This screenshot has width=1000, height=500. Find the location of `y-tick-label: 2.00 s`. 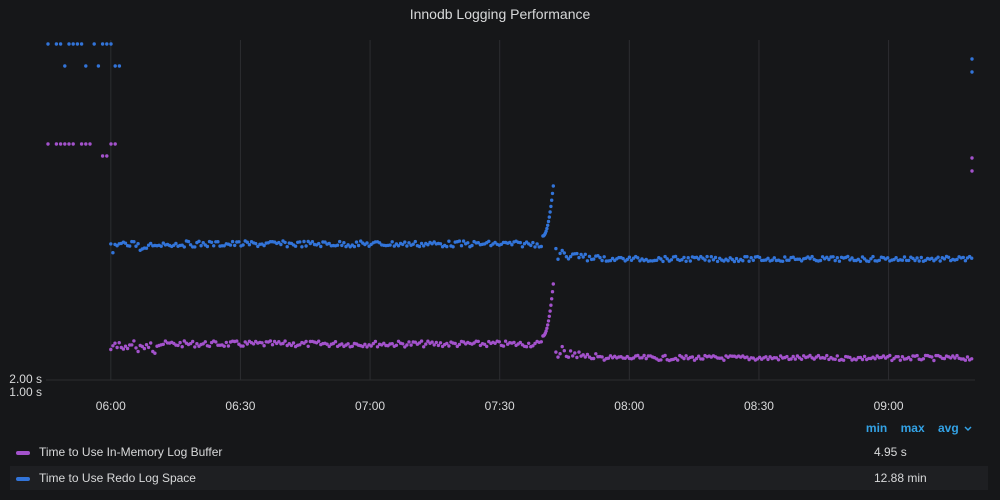

y-tick-label: 2.00 s is located at coordinates (25, 379).